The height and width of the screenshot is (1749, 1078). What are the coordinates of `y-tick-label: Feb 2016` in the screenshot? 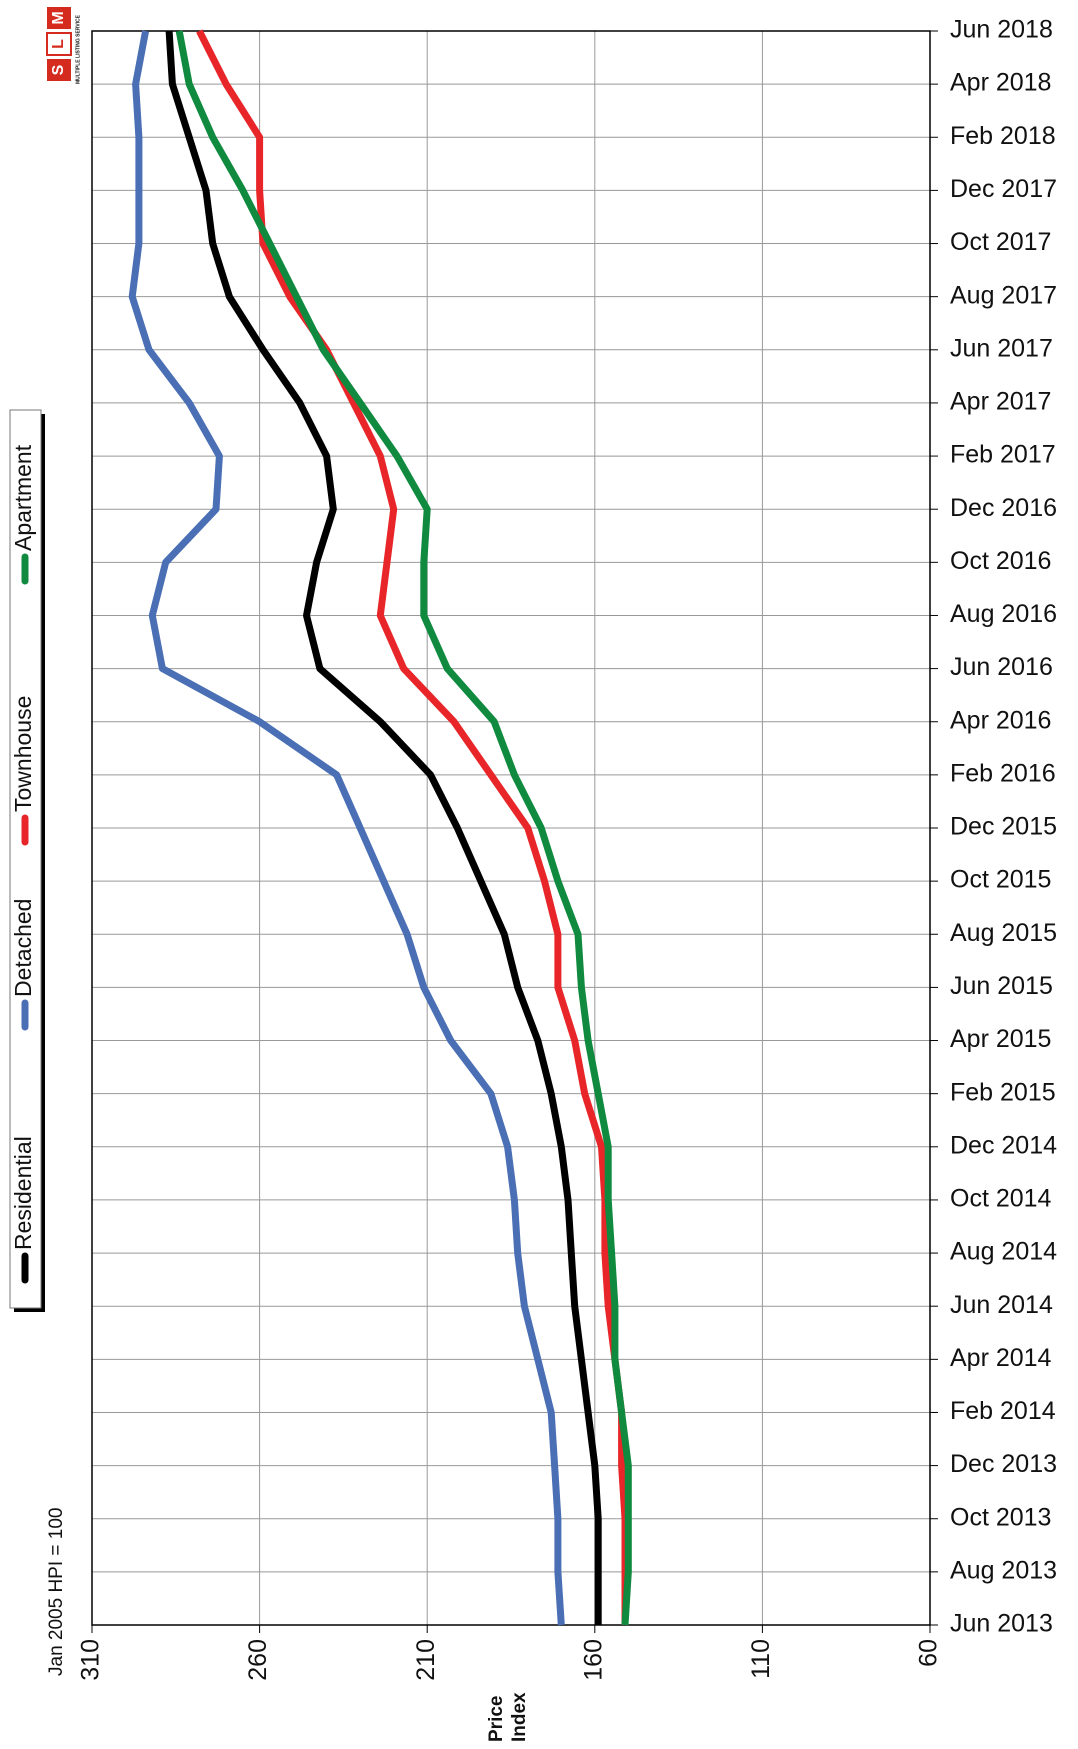 It's located at (1003, 773).